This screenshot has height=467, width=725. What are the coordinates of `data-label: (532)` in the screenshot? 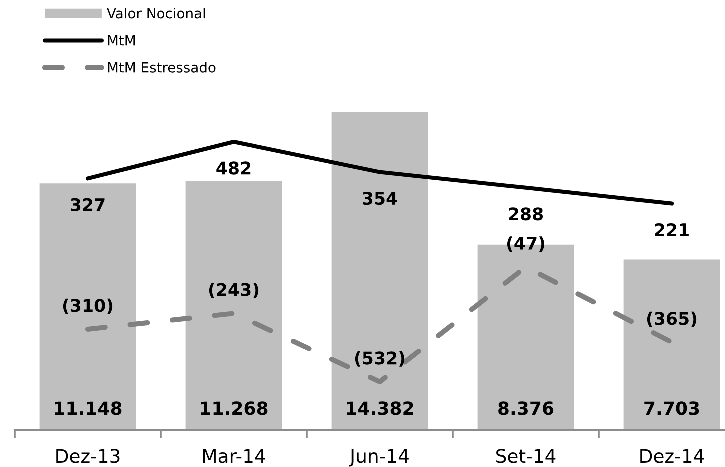 It's located at (380, 359).